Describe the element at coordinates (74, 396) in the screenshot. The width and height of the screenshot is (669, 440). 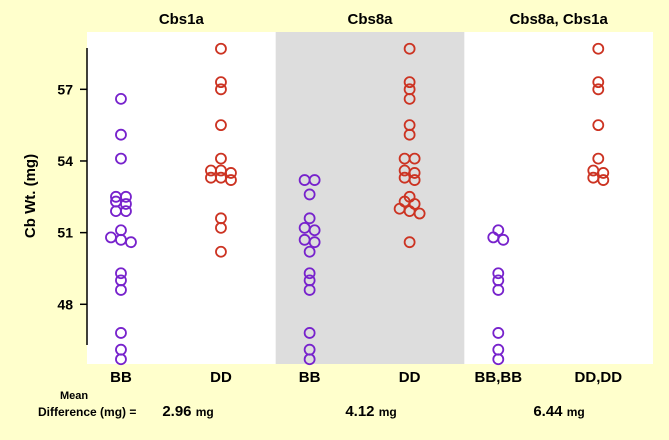
I see `mean-label-line-1: Mean` at that location.